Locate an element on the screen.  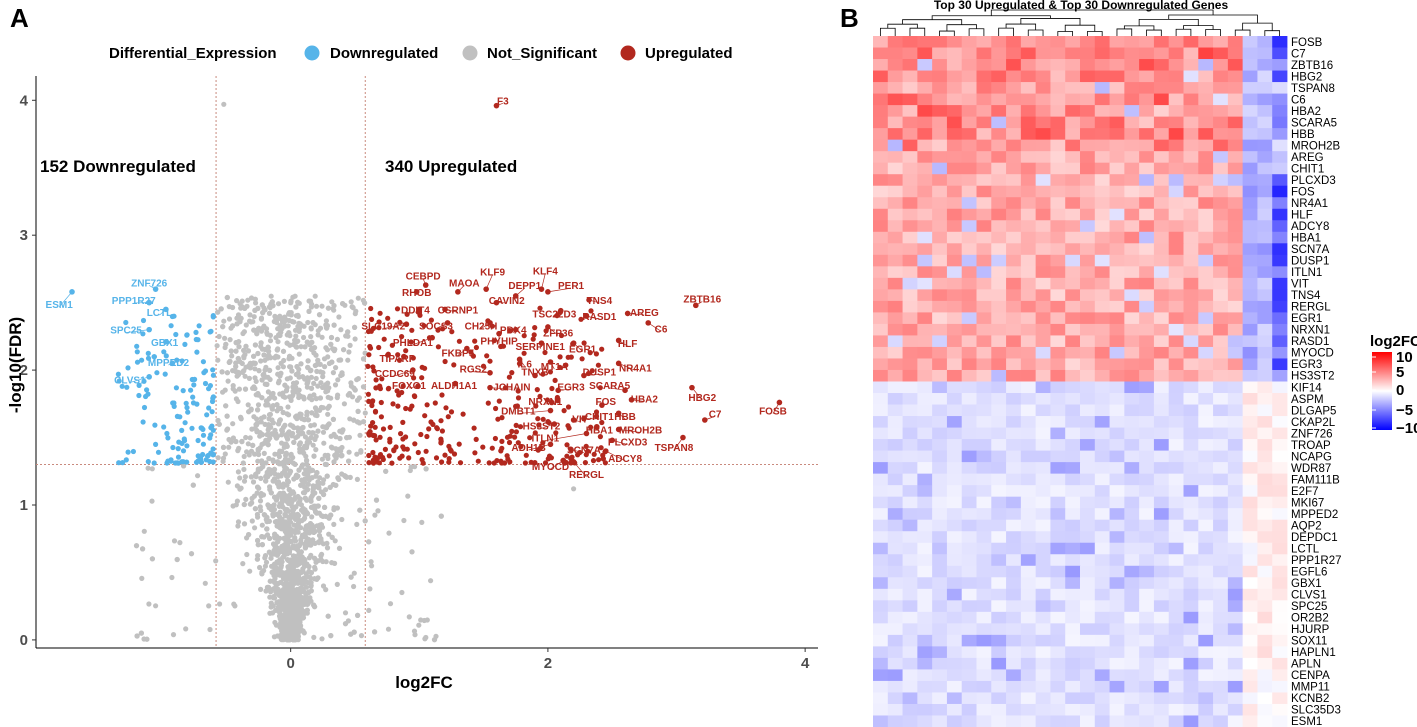
gene-label: TNS4 is located at coordinates (600, 301).